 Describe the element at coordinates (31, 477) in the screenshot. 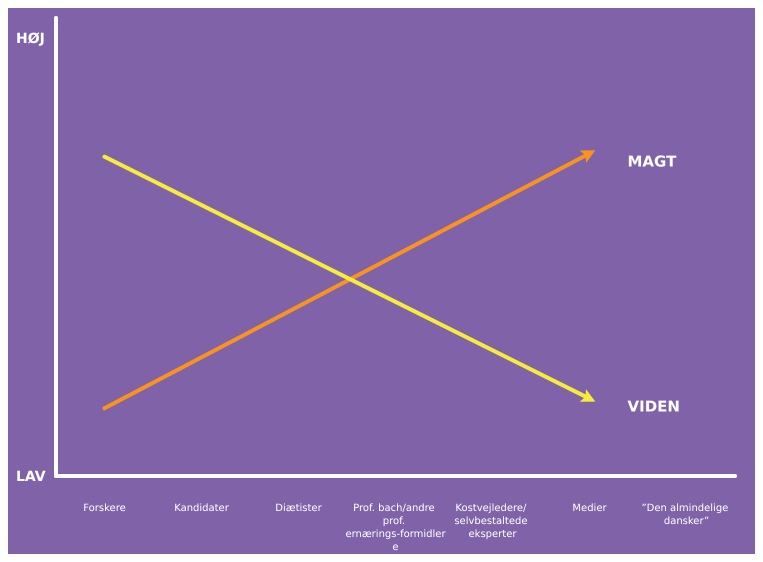

I see `text: LAV` at that location.